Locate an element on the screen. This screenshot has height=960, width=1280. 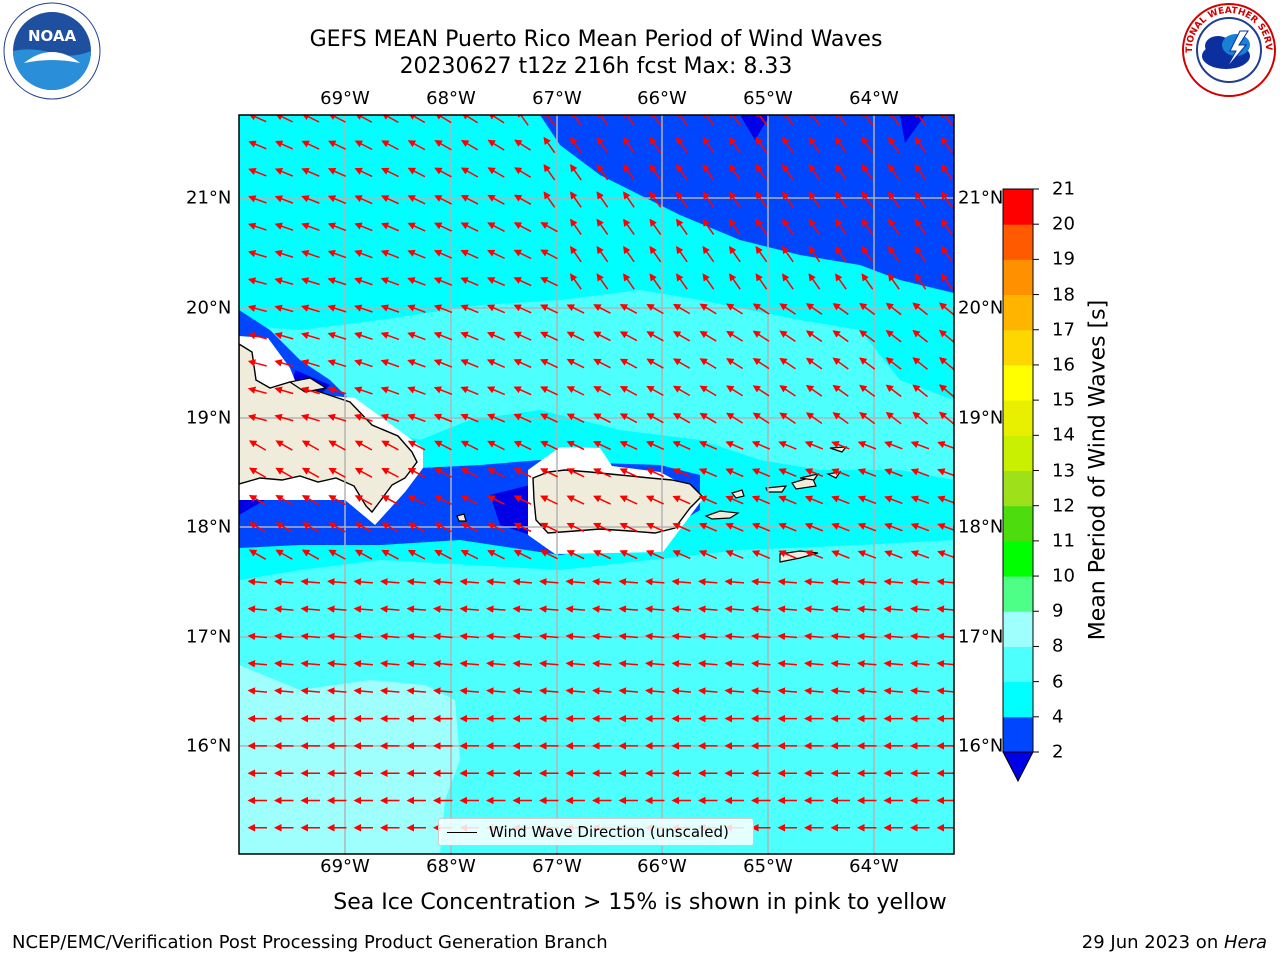
colorbar-band is located at coordinates (1018, 242).